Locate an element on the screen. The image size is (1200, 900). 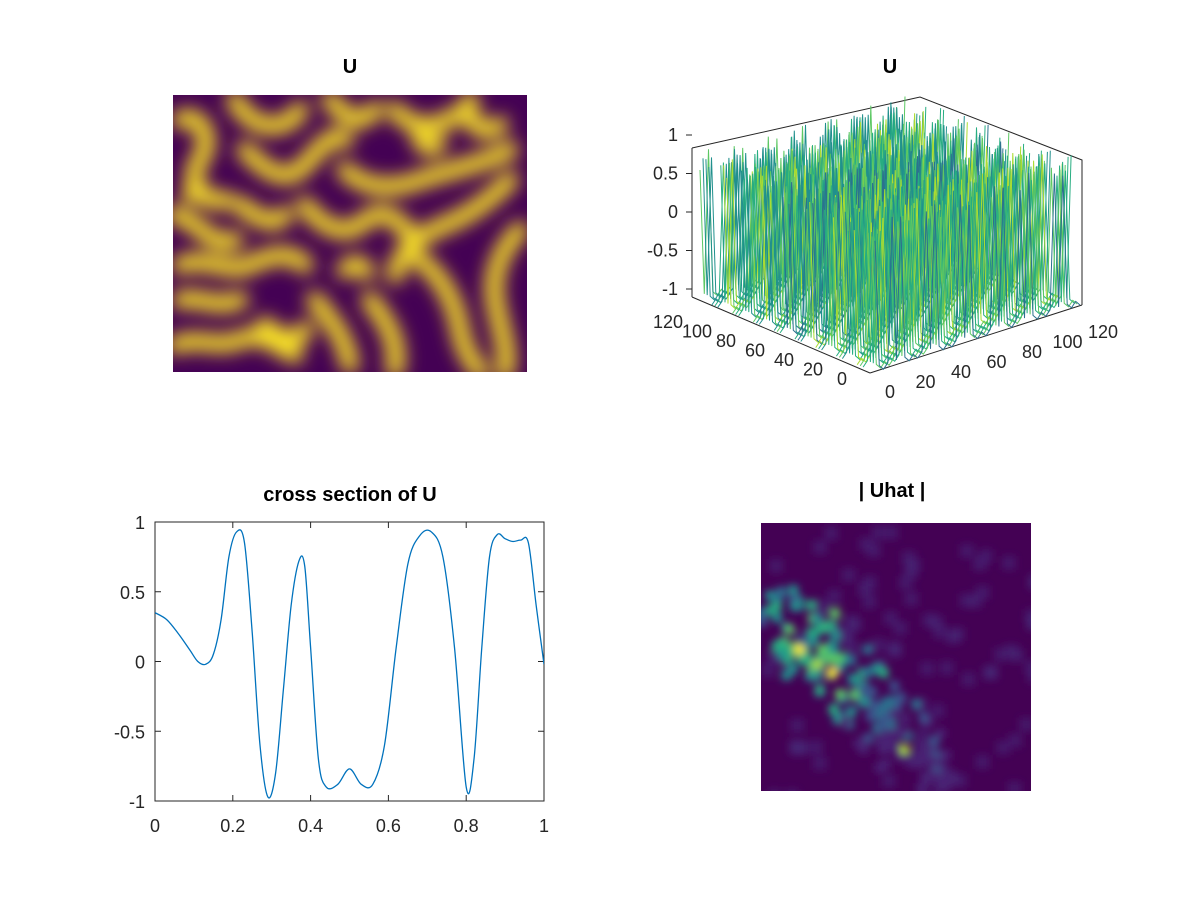
uhat-image is located at coordinates (888, 663).